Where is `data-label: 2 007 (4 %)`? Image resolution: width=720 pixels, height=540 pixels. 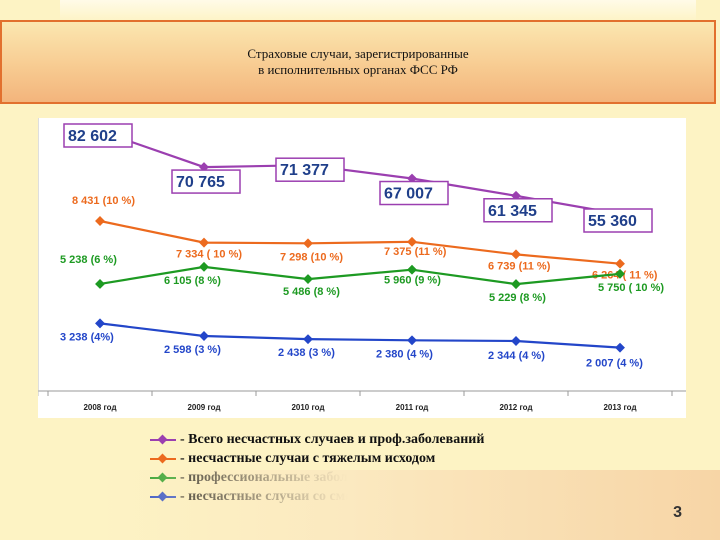
data-label: 2 007 (4 %) is located at coordinates (614, 364).